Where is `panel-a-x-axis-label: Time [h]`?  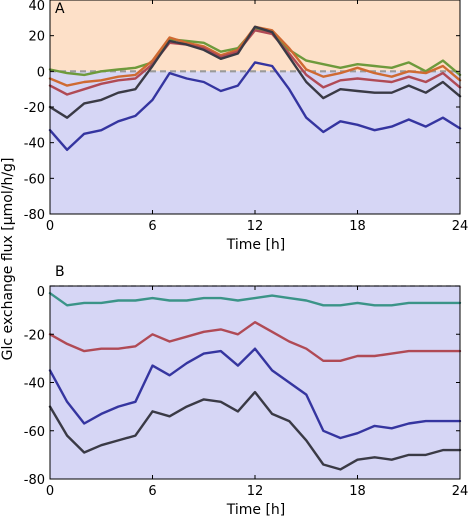
panel-a-x-axis-label: Time [h] is located at coordinates (256, 245).